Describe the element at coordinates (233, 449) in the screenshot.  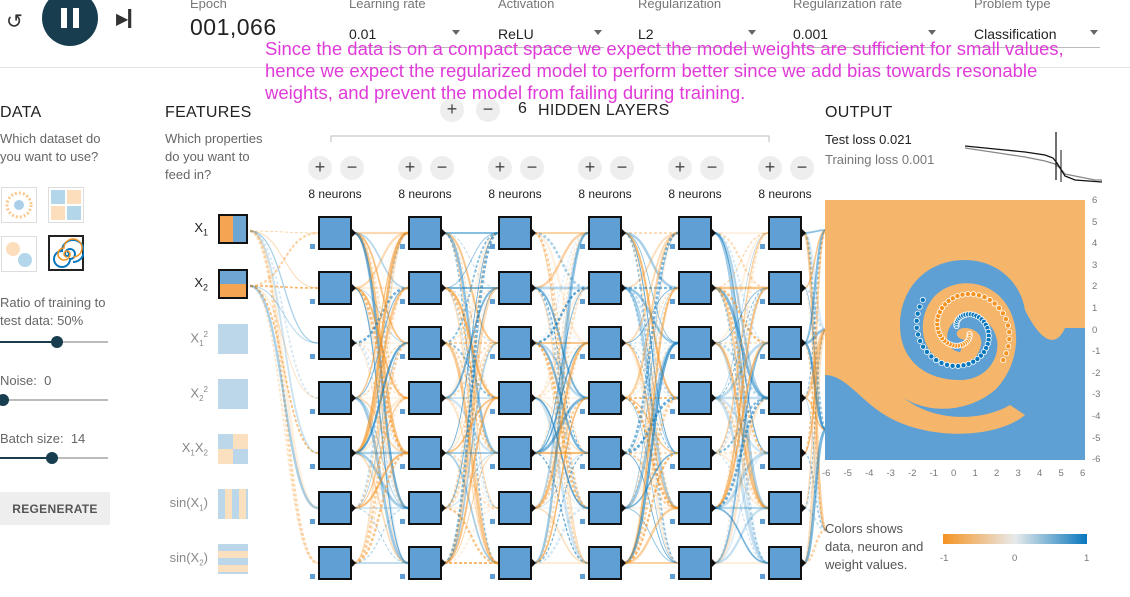
I see `feature-x1x2` at that location.